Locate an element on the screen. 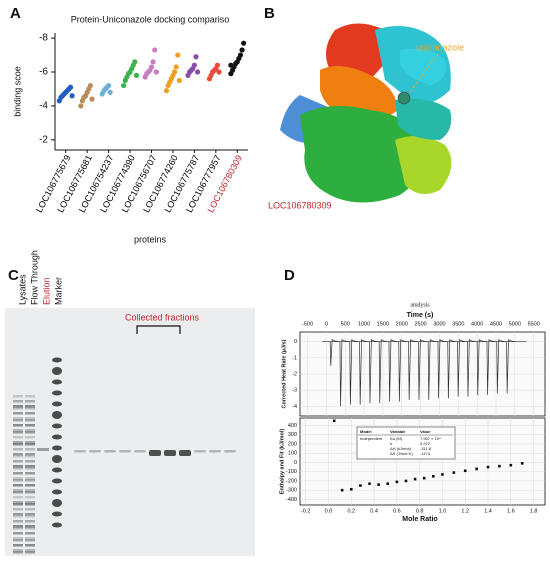 This screenshot has width=550, height=571. inset-cell: Ka (M) is located at coordinates (396, 438).